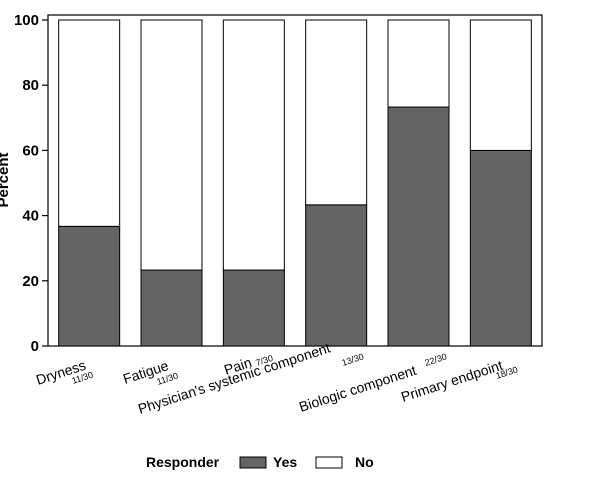 Image resolution: width=595 pixels, height=483 pixels. I want to click on category-fraction: 13/30, so click(353, 359).